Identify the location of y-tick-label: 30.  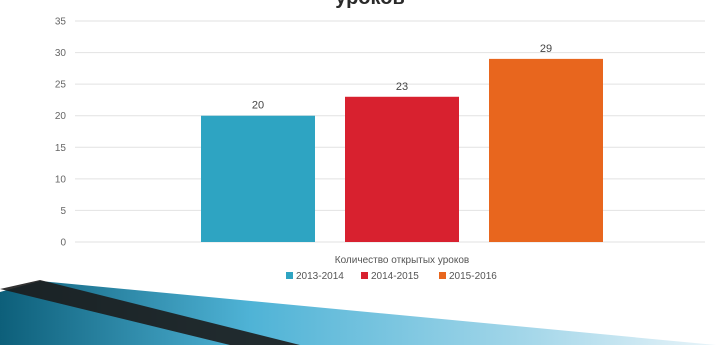
(61, 53).